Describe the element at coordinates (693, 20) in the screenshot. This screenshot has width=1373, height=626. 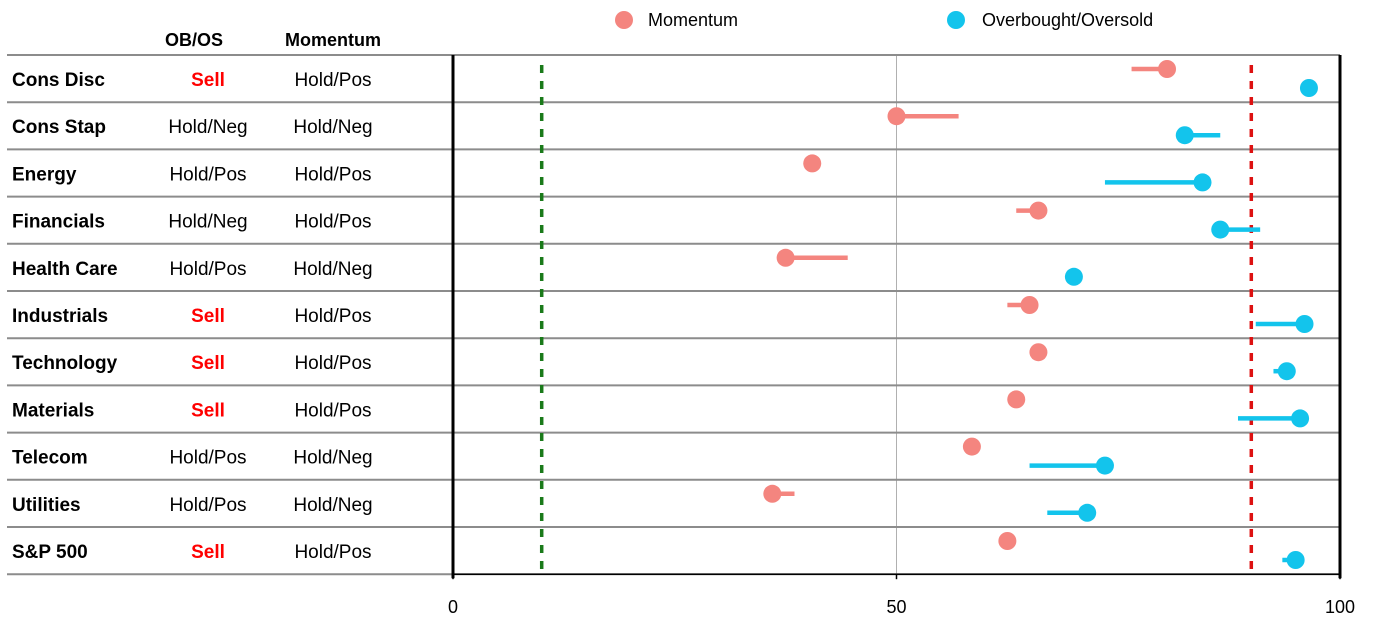
I see `legend-label-momentum: Momentum` at that location.